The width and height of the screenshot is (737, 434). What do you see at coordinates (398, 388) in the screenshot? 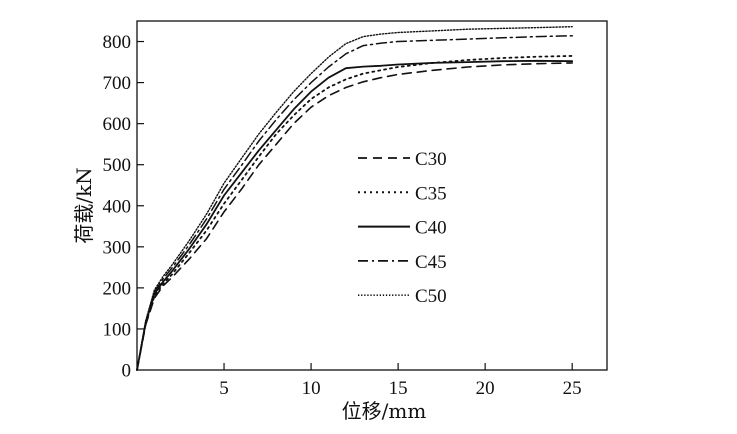
I see `x-tick-label: 15` at bounding box center [398, 388].